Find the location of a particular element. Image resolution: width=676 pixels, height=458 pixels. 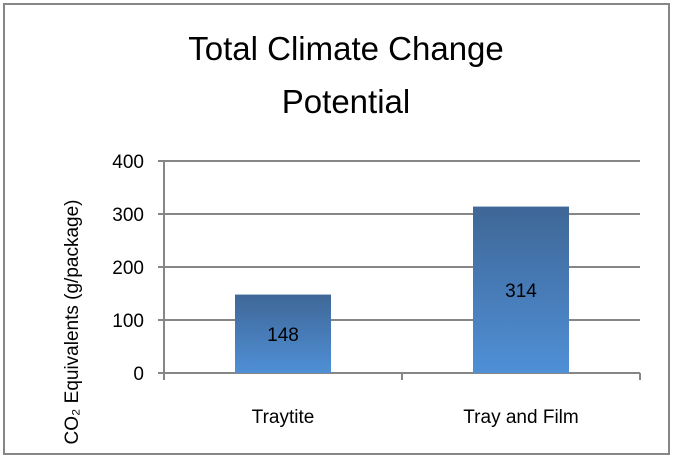

y-tick-label: 300 is located at coordinates (128, 215).